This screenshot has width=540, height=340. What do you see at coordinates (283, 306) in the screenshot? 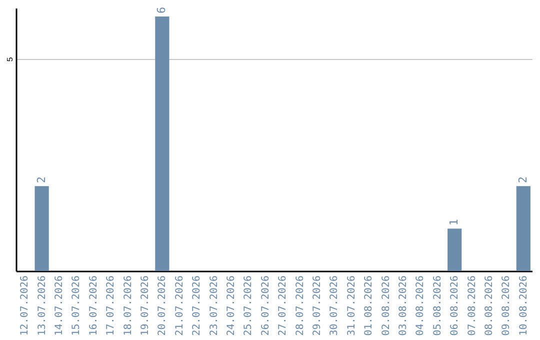
I see `x-tick-label: 27.07.2026` at bounding box center [283, 306].